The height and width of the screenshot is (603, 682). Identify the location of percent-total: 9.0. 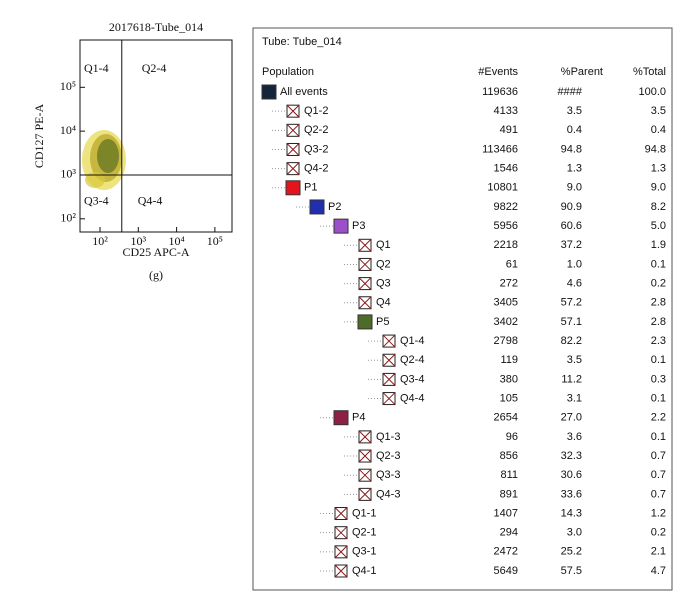
(658, 188).